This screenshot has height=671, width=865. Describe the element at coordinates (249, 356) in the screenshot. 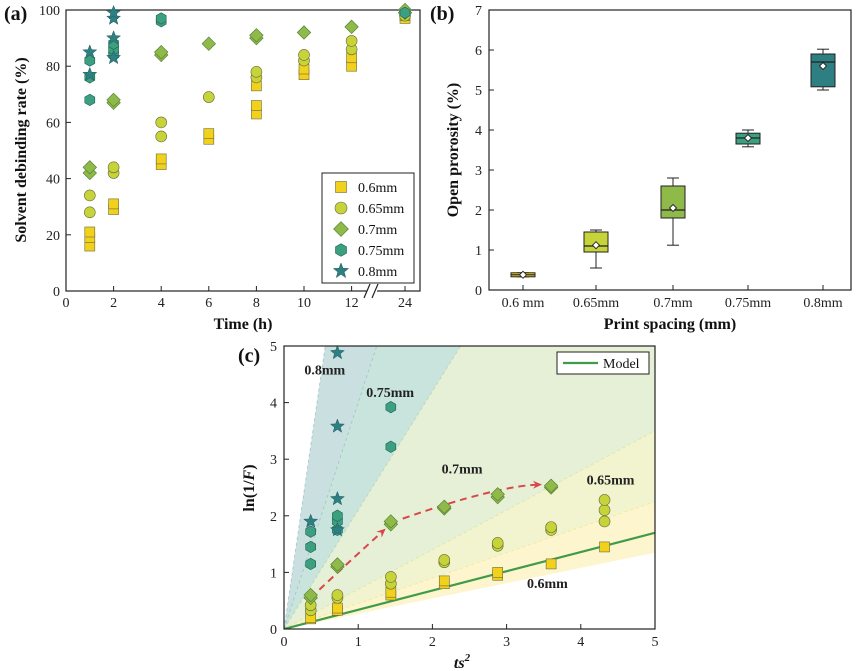

I see `panel-c-label: (c)` at that location.